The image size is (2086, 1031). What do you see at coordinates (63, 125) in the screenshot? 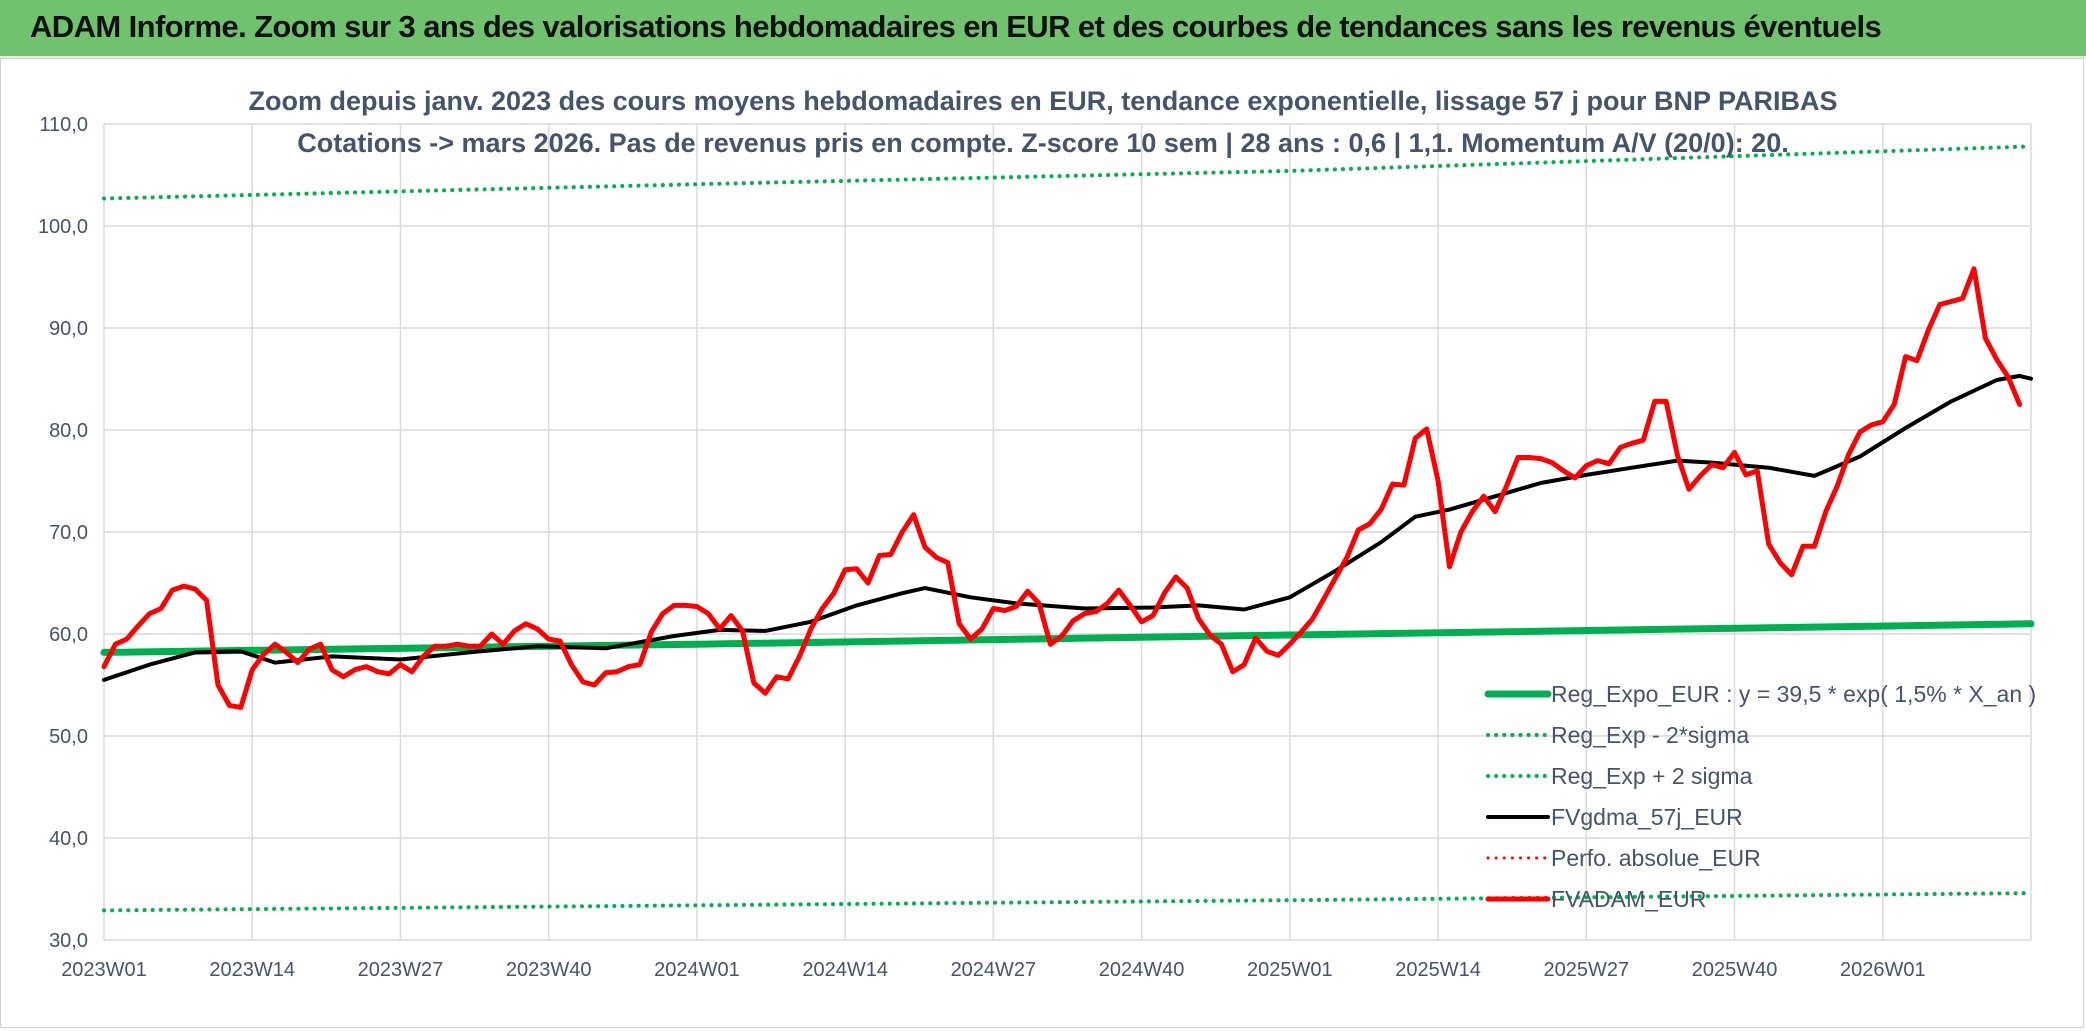
I see `y-tick-label: 110,0` at bounding box center [63, 125].